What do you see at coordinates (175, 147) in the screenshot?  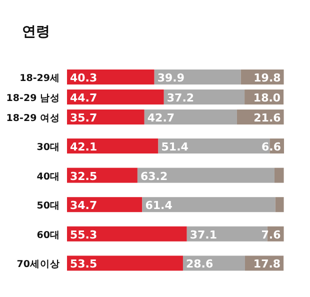 I see `data-label: 51.4` at bounding box center [175, 147].